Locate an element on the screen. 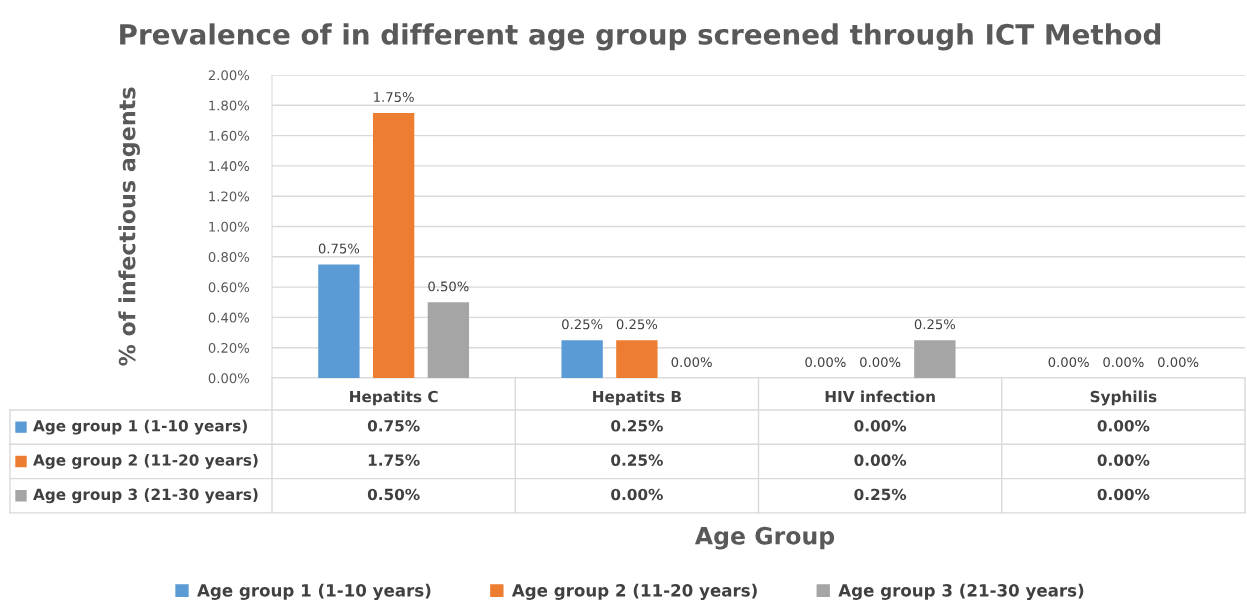  data-label: 0.75% is located at coordinates (393, 426).